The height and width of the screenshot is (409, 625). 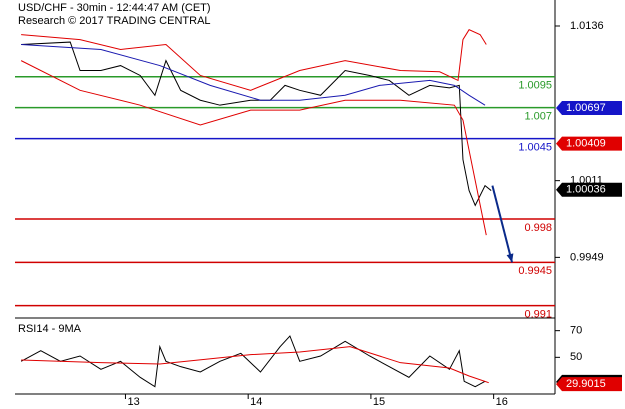 What do you see at coordinates (133, 402) in the screenshot?
I see `x-tick-label: 13` at bounding box center [133, 402].